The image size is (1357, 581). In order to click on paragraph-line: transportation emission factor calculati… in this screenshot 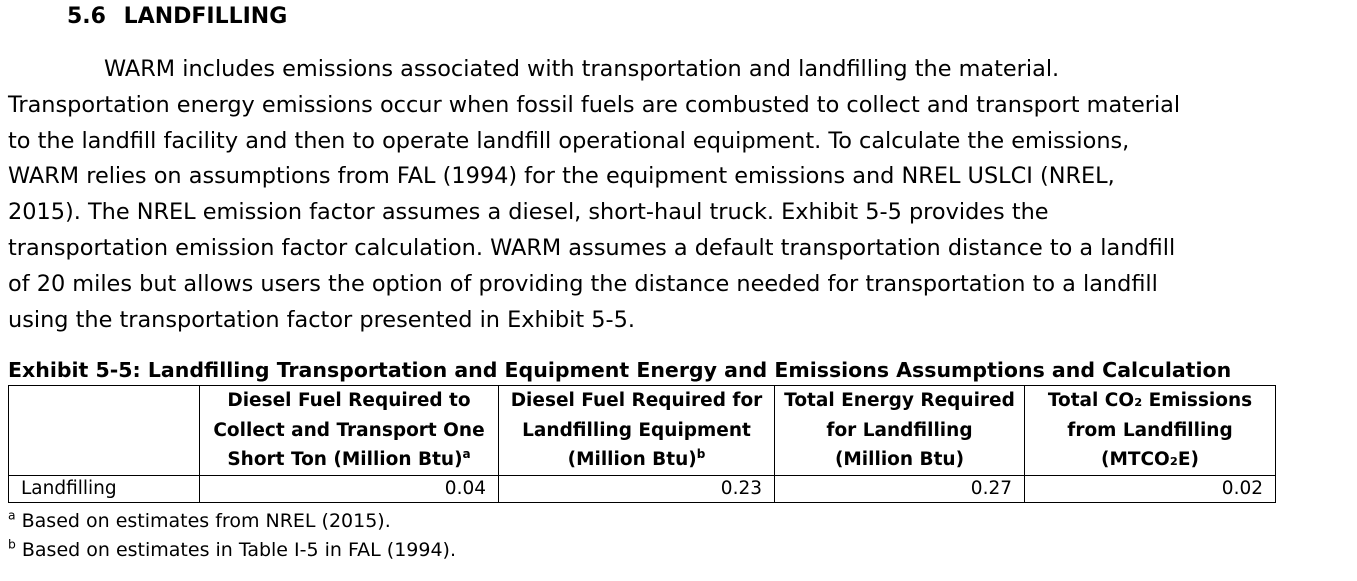, I will do `click(592, 247)`.